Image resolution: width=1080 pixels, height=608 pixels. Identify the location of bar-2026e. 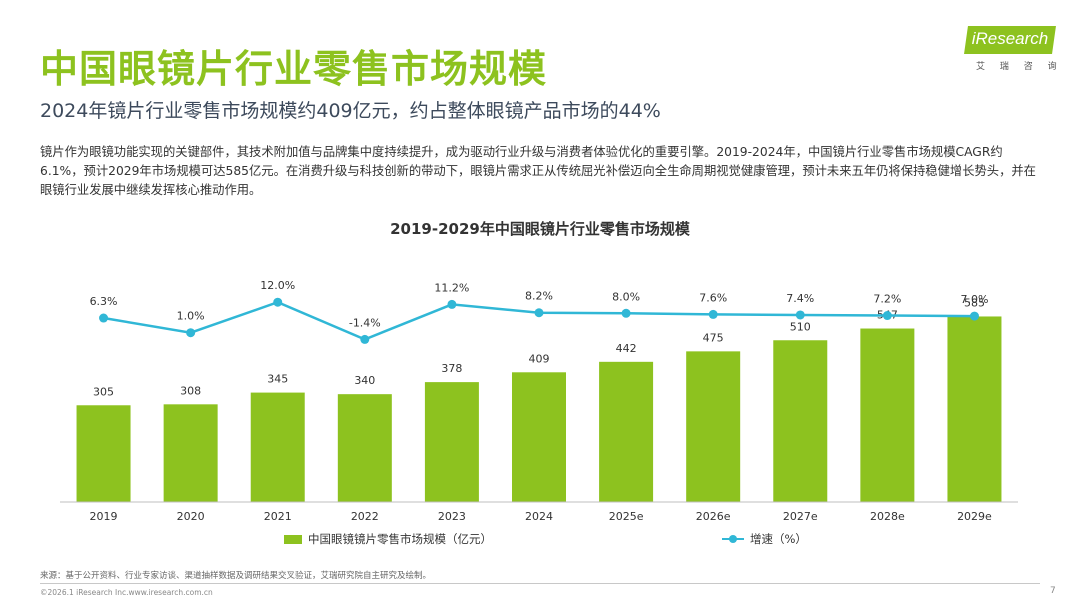
(713, 426).